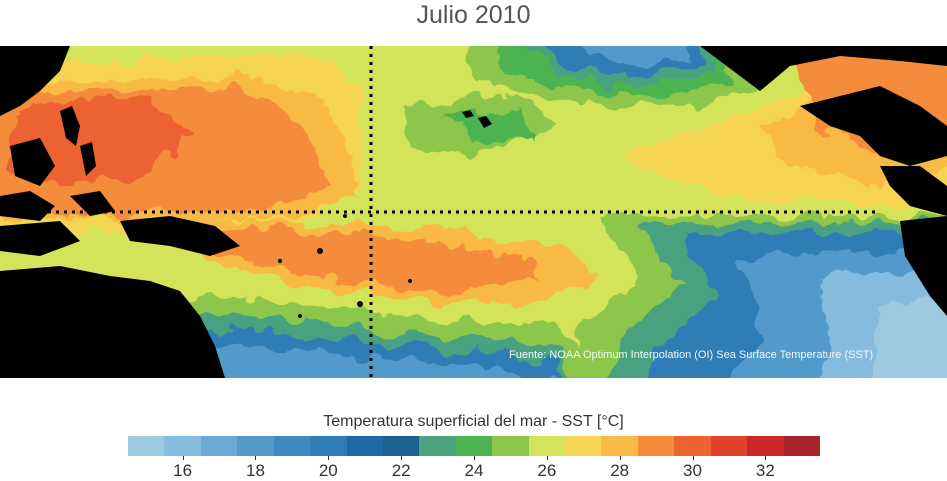 This screenshot has width=947, height=481. What do you see at coordinates (473, 15) in the screenshot?
I see `map-title: Julio 2010` at bounding box center [473, 15].